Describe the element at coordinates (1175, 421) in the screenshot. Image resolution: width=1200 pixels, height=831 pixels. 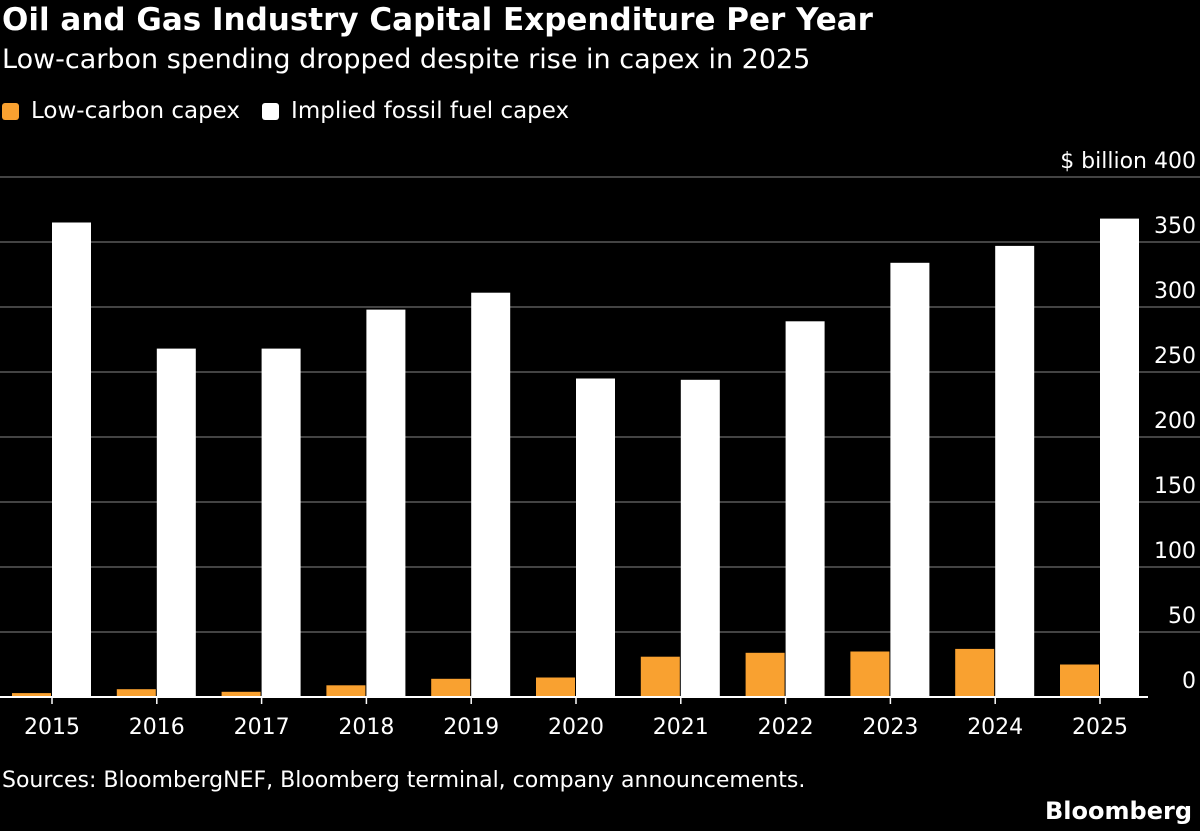
I see `y-tick-label: 200` at that location.